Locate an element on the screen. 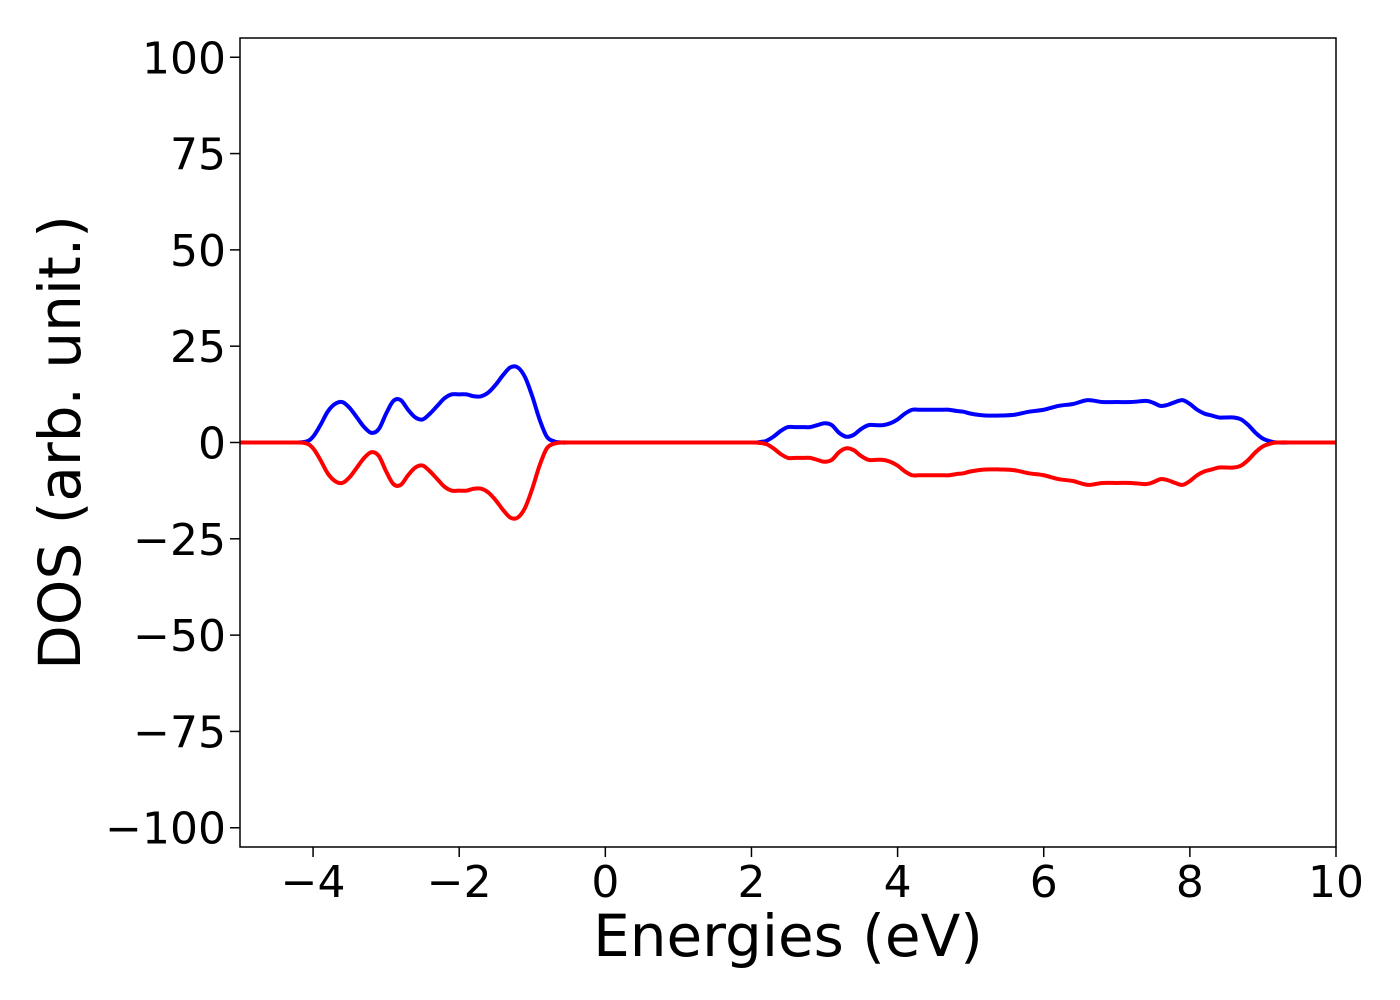 The height and width of the screenshot is (1000, 1400). x-tick-label: 8 is located at coordinates (1190, 882).